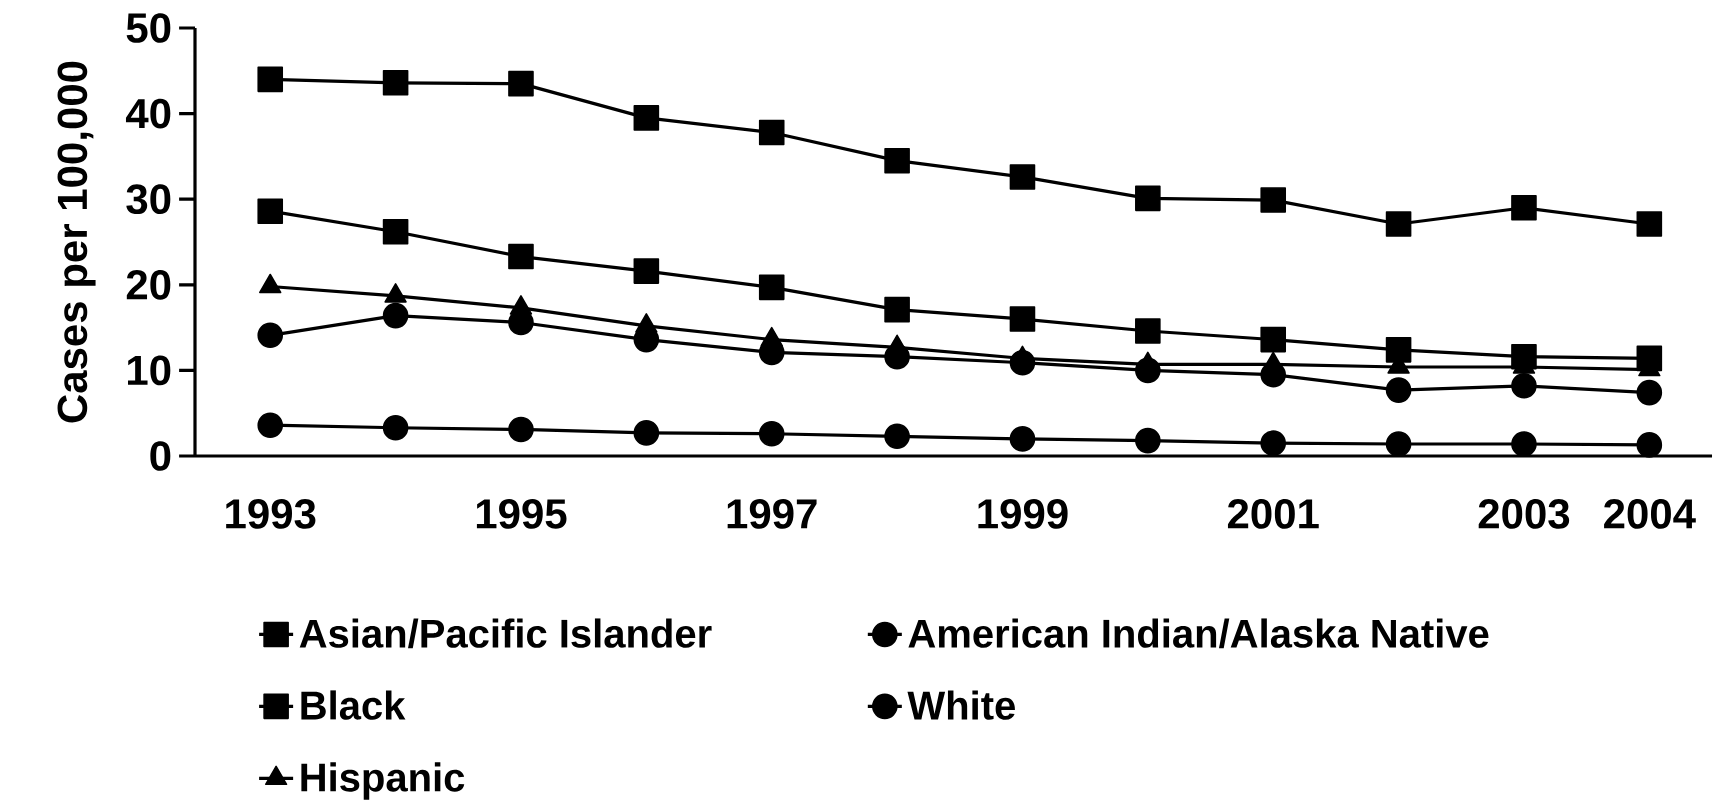 The width and height of the screenshot is (1714, 810). I want to click on x-tick-label: 1997, so click(772, 514).